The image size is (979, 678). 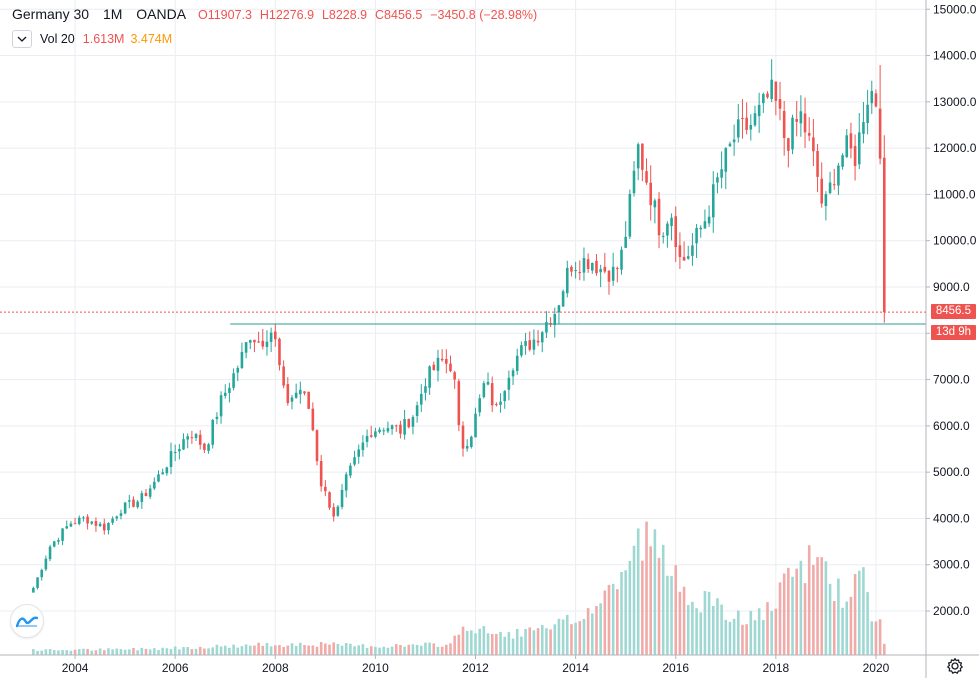 What do you see at coordinates (489, 664) in the screenshot?
I see `time-axis: 2004 2006 2008 2010 2012 2014 2016 2018 2020` at bounding box center [489, 664].